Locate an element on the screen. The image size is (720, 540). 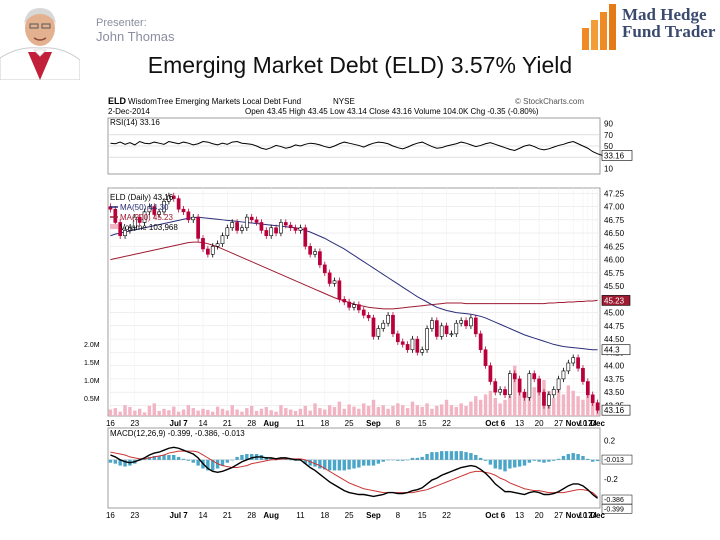
rsi-tick-label: 90 is located at coordinates (608, 124).